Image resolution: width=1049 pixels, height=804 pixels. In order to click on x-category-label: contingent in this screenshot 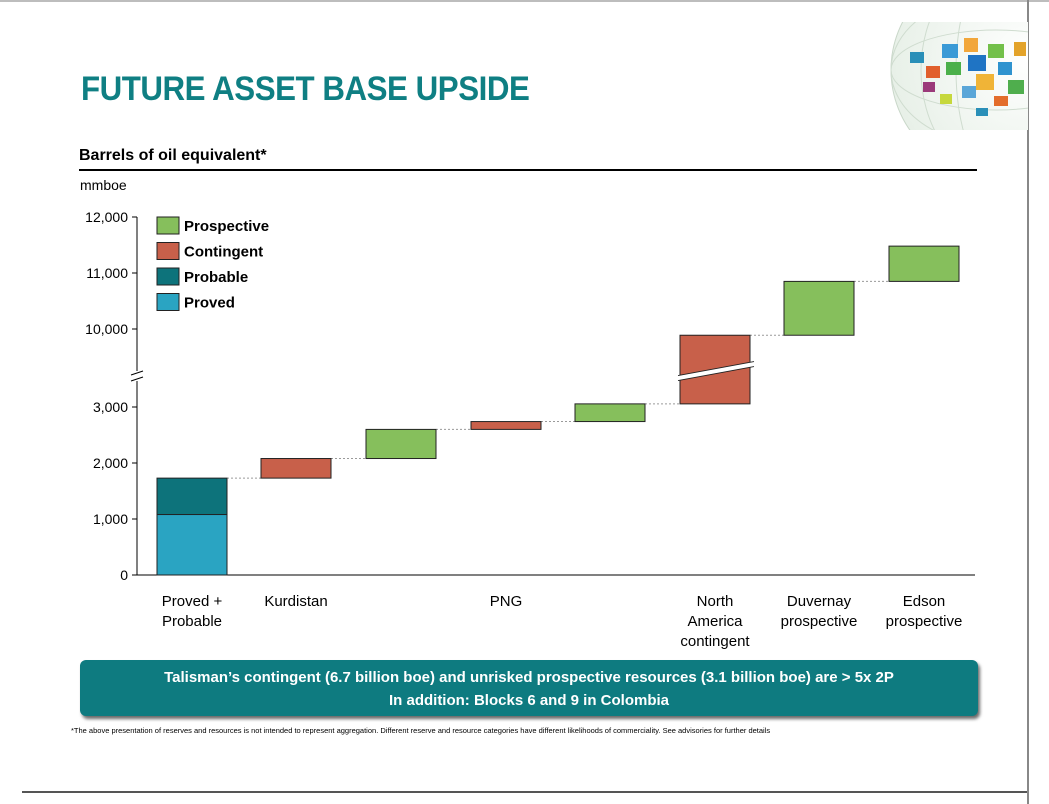, I will do `click(715, 641)`.